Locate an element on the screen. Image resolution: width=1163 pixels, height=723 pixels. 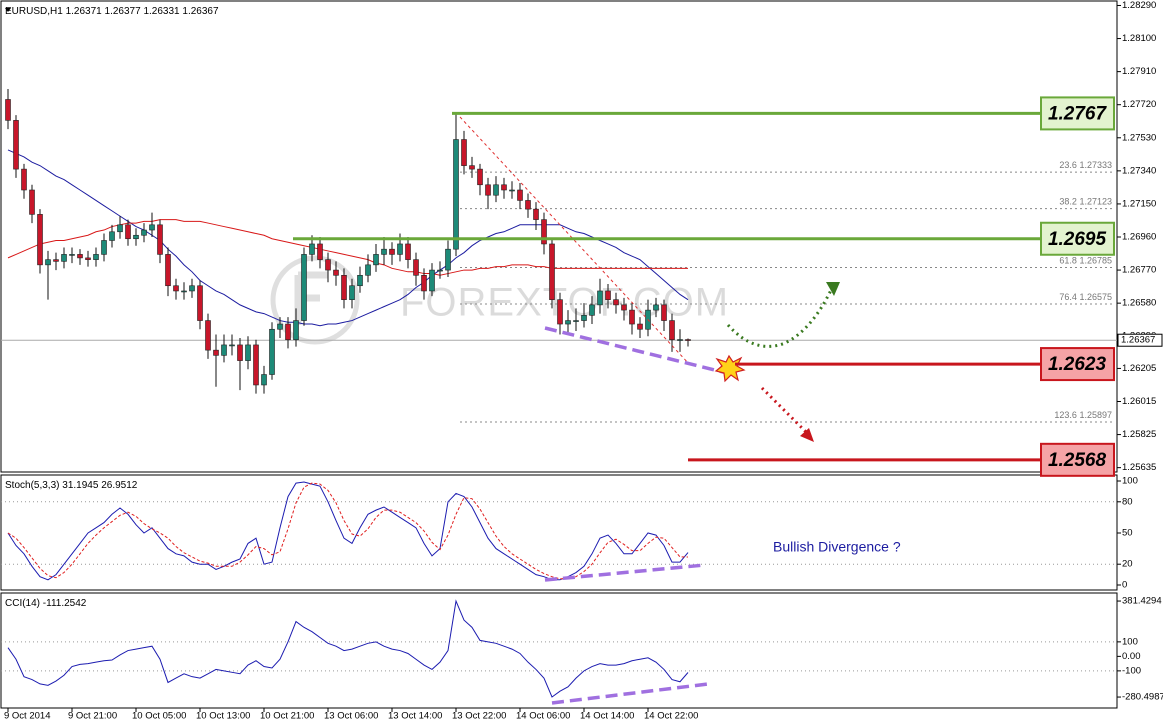
header-value: 1.26367 is located at coordinates (200, 11).